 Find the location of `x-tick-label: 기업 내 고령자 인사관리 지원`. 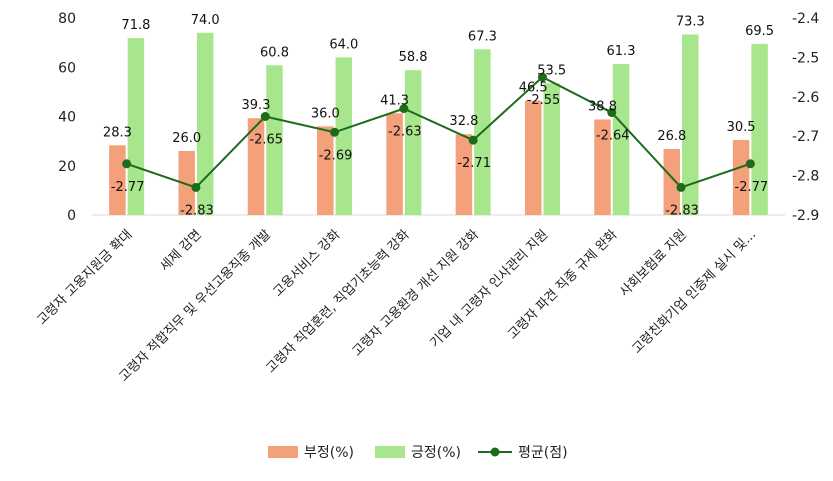

x-tick-label: 기업 내 고령자 인사관리 지원 is located at coordinates (489, 289).